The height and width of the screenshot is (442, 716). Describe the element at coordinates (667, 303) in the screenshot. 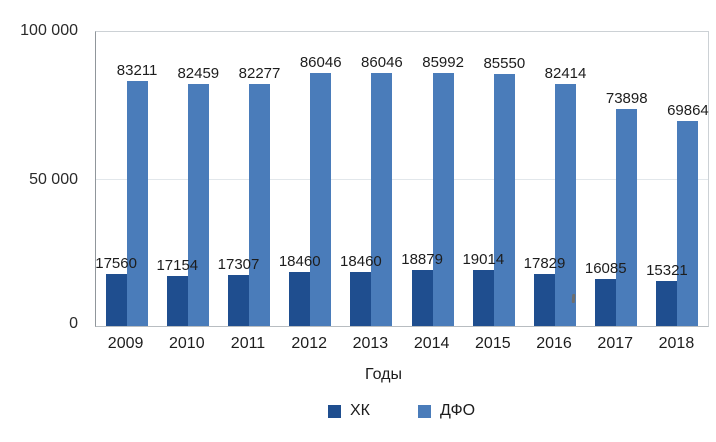

I see `bar-ХК-2018` at that location.